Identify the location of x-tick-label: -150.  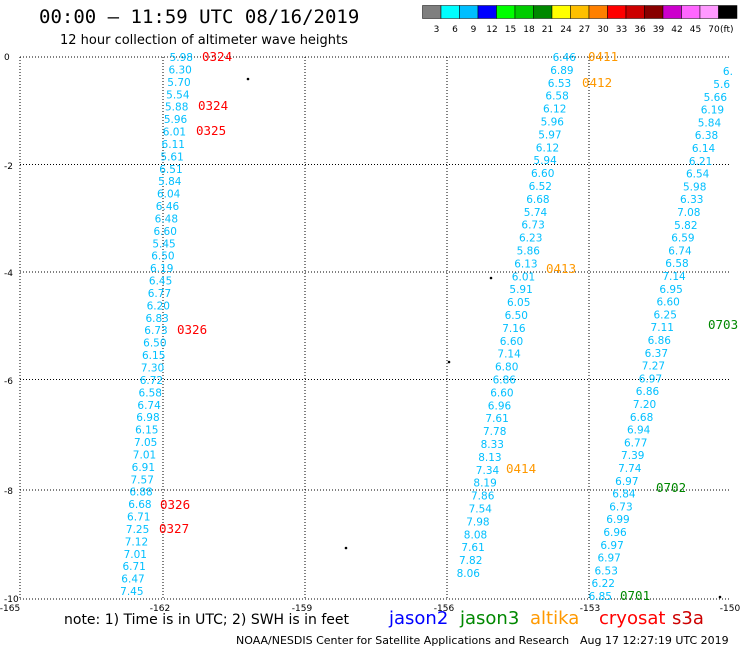
(730, 608).